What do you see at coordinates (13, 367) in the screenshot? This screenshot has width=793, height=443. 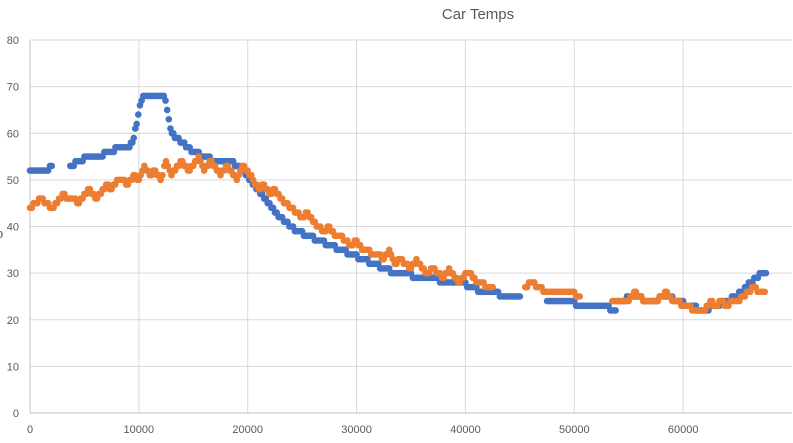 I see `y-tick-label: 10` at bounding box center [13, 367].